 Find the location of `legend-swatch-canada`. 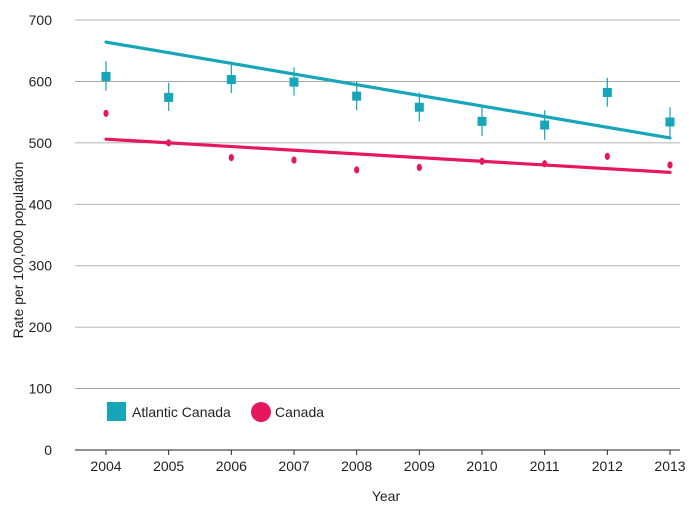

legend-swatch-canada is located at coordinates (261, 412).